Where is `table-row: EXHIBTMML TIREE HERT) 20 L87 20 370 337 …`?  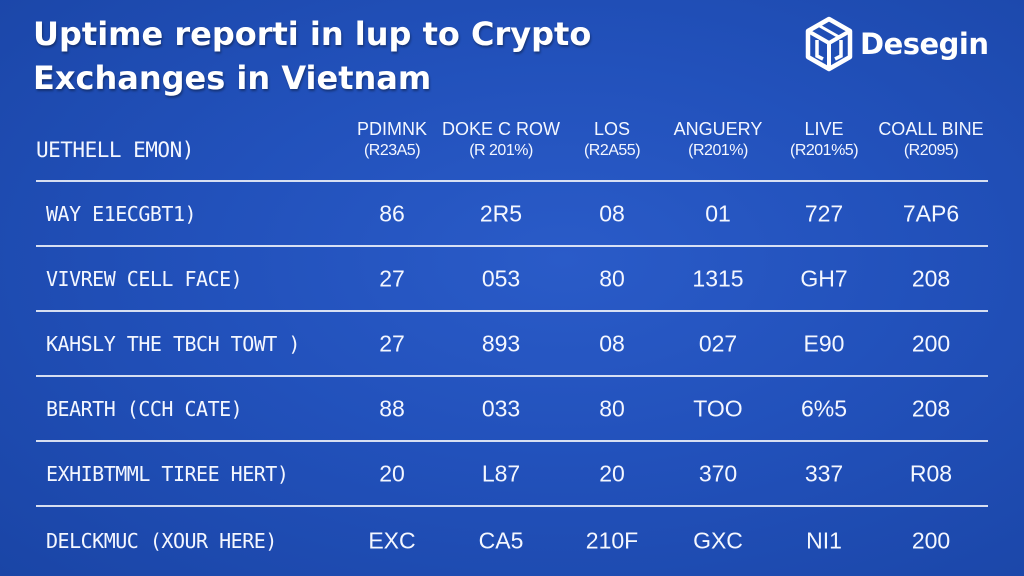 table-row: EXHIBTMML TIREE HERT) 20 L87 20 370 337 … is located at coordinates (512, 474).